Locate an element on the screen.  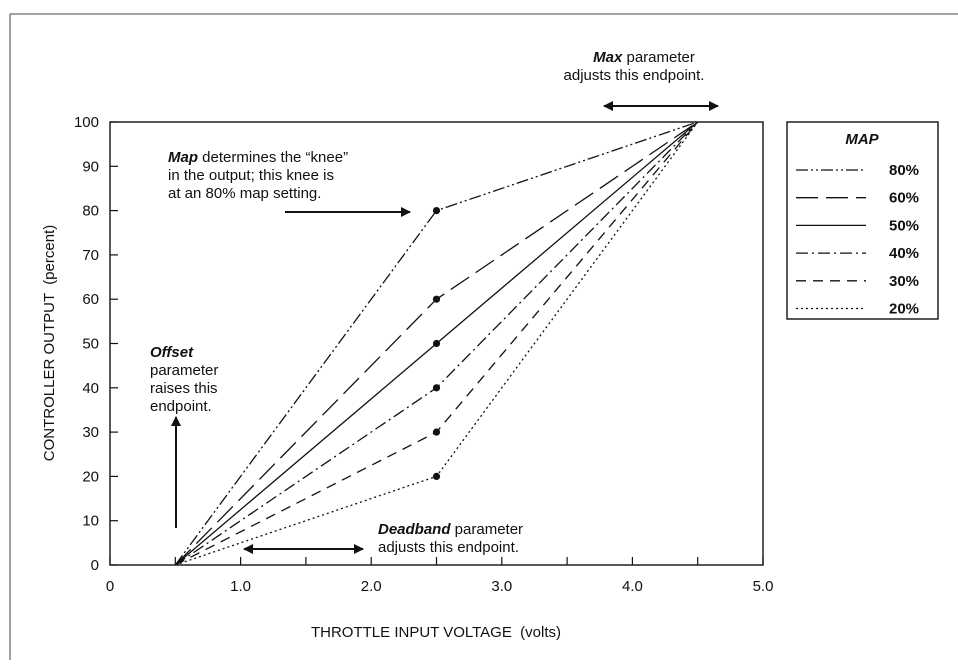
annotation-deadband-bold: Deadband is located at coordinates (414, 529).